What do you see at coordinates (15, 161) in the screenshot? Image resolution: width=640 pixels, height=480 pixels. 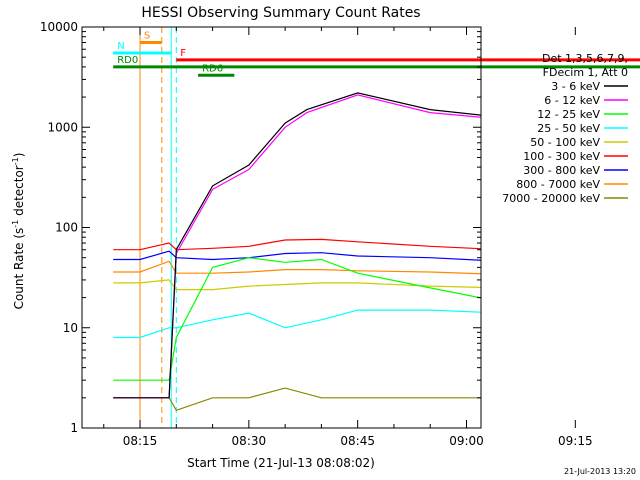 I see `y-axis-label-sup2: -1` at bounding box center [15, 161].